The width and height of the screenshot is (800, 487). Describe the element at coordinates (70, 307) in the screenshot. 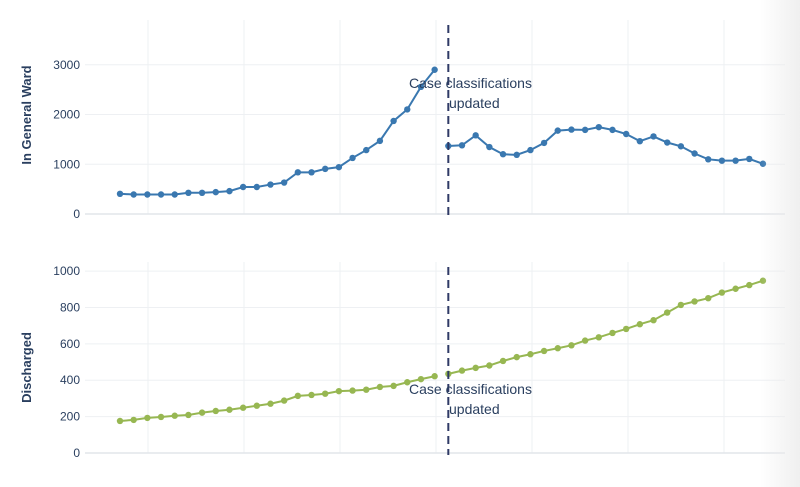

I see `y-tick-label: 800` at that location.